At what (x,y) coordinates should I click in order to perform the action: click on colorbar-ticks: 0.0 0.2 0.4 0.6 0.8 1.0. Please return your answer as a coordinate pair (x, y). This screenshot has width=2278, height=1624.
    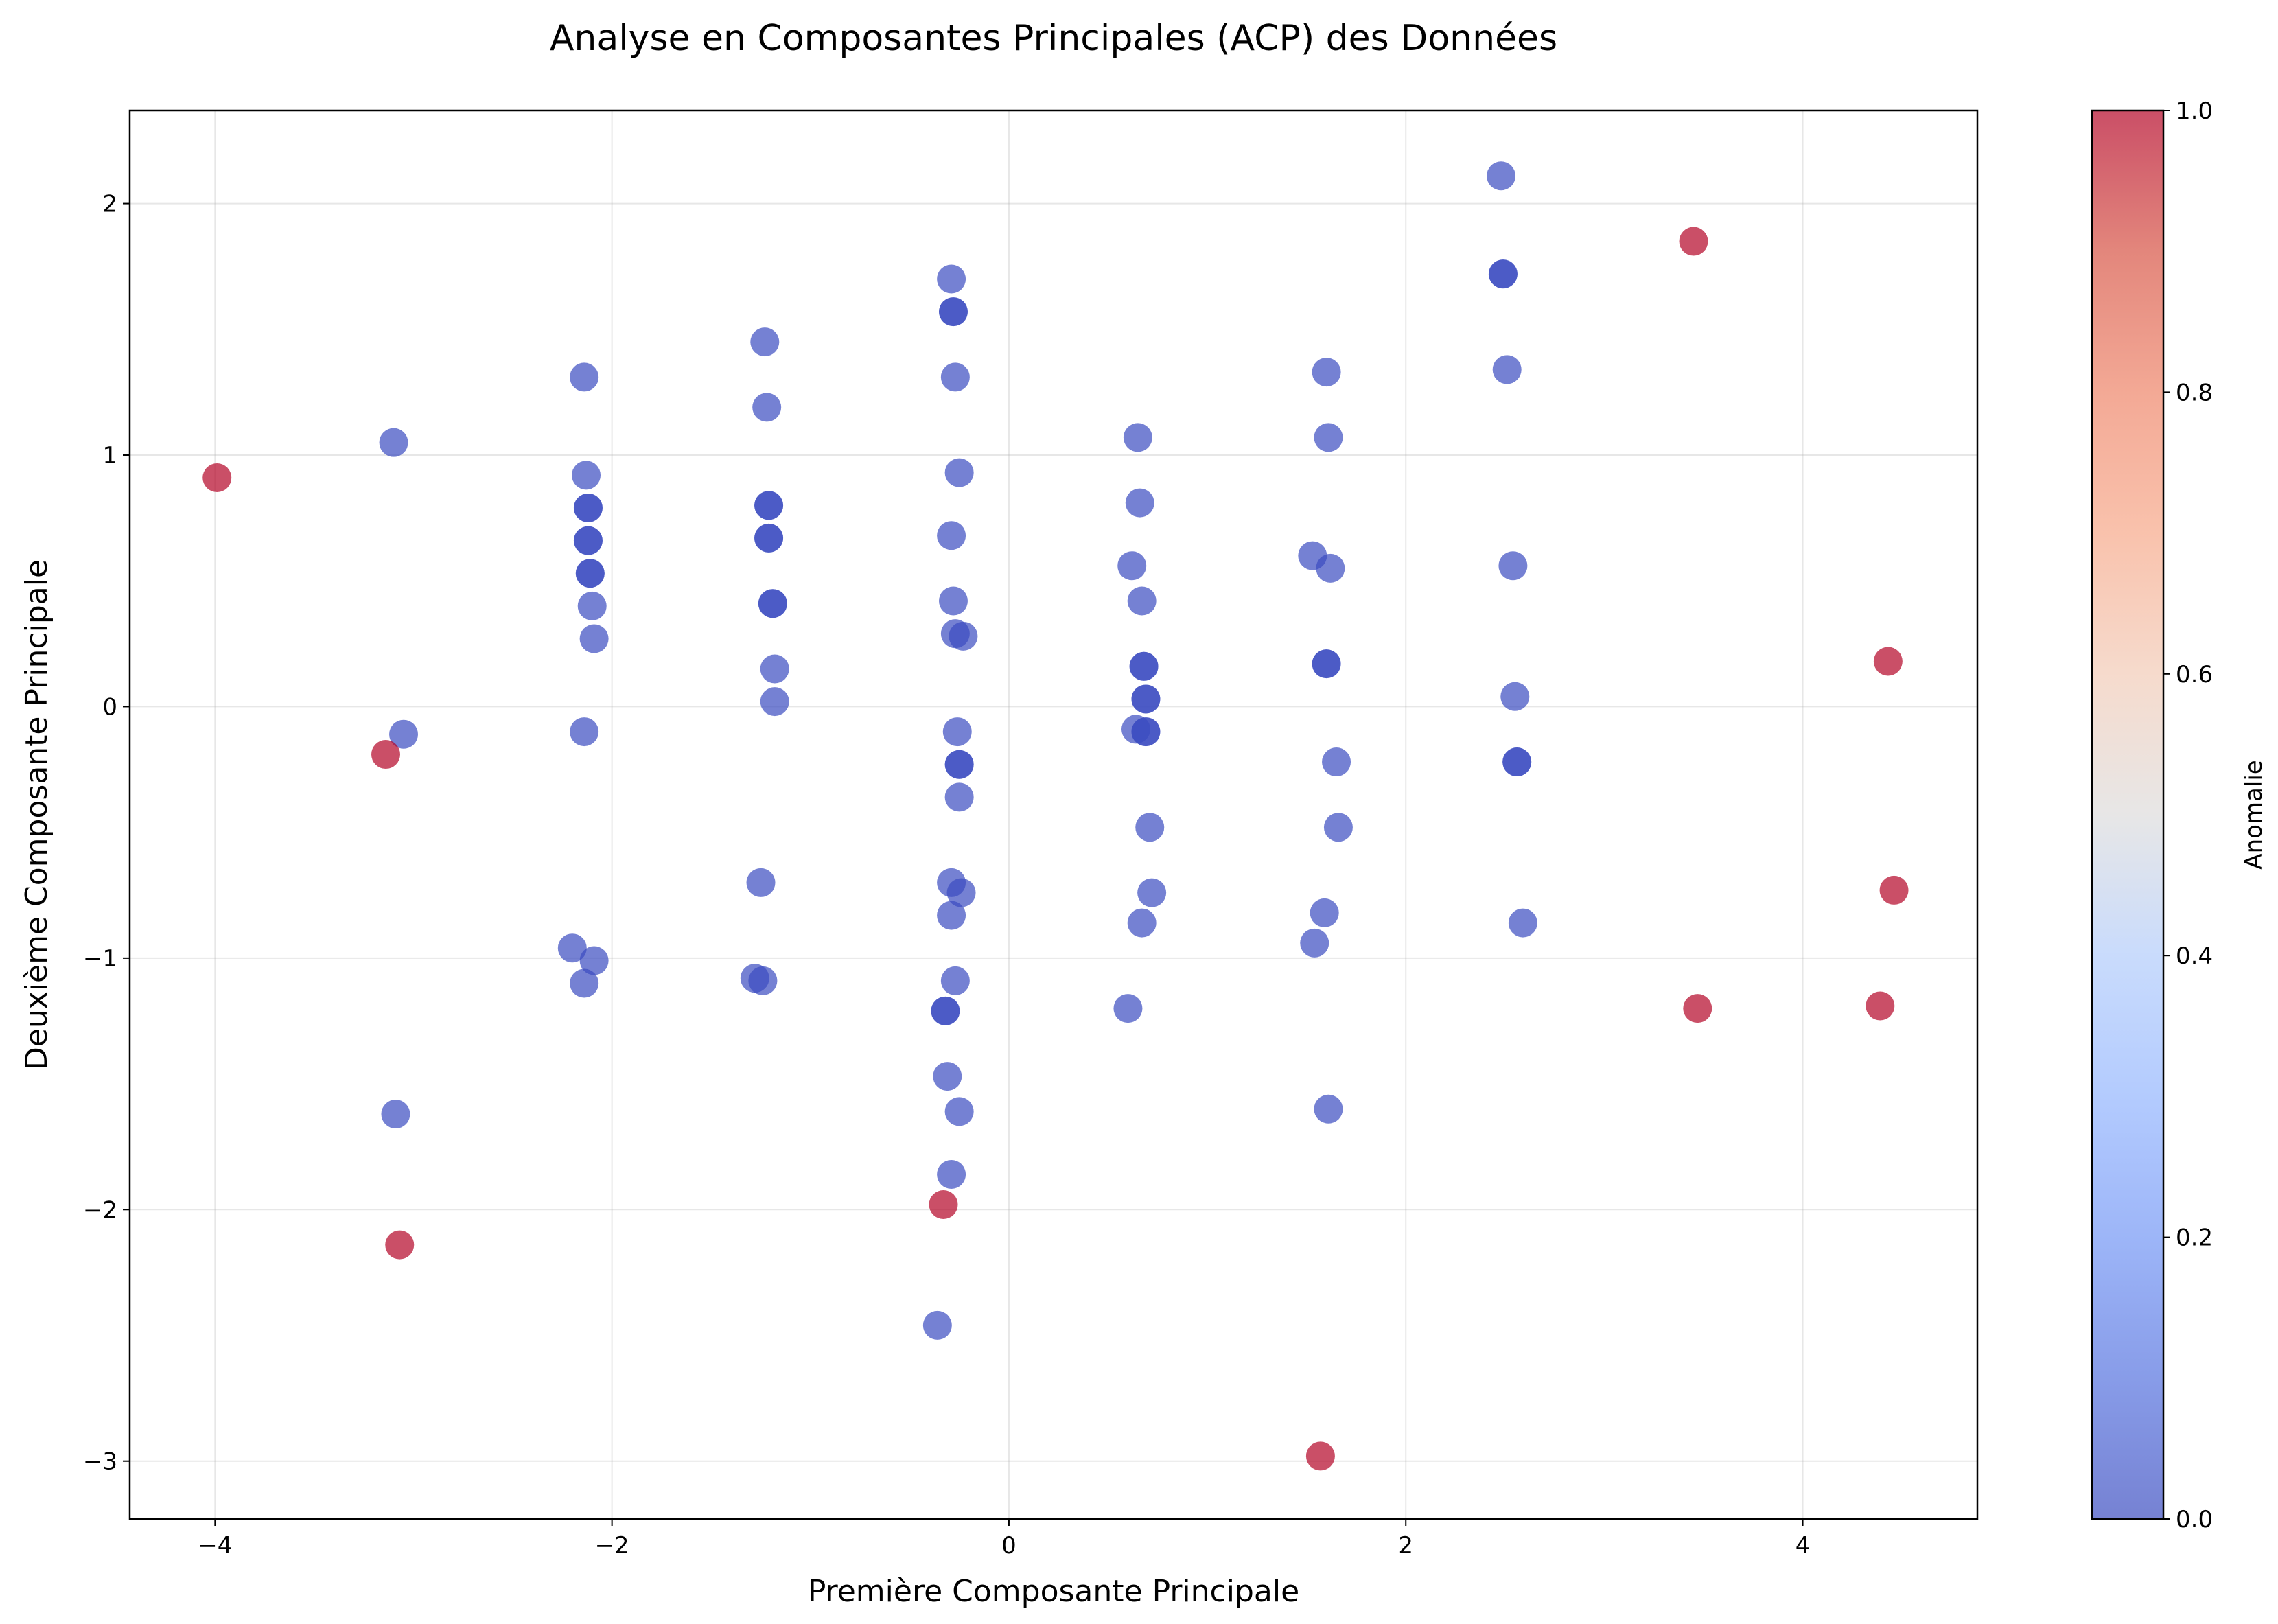
    Looking at the image, I should click on (2188, 815).